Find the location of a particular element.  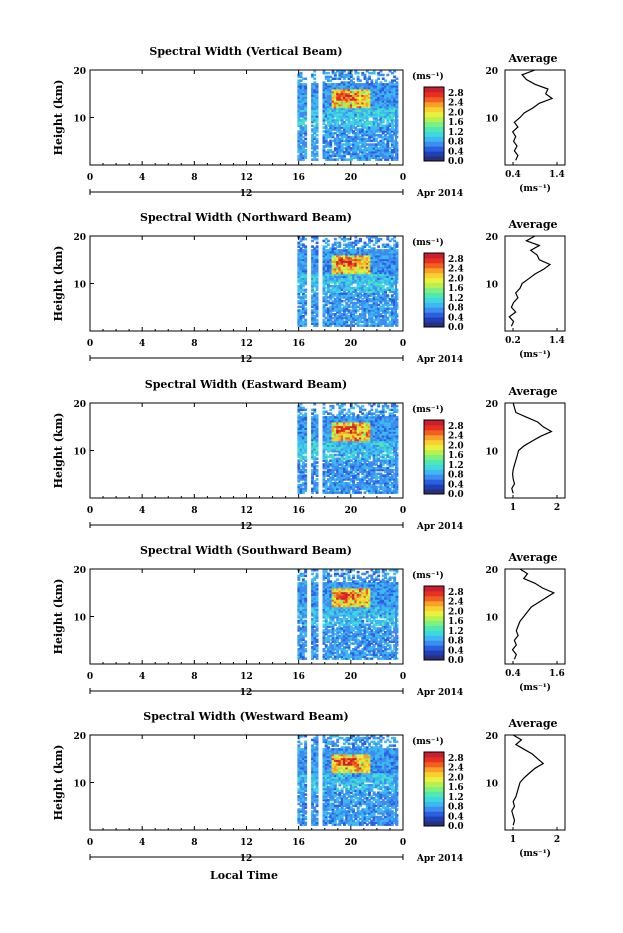

x-tick-label: 12 is located at coordinates (246, 178).